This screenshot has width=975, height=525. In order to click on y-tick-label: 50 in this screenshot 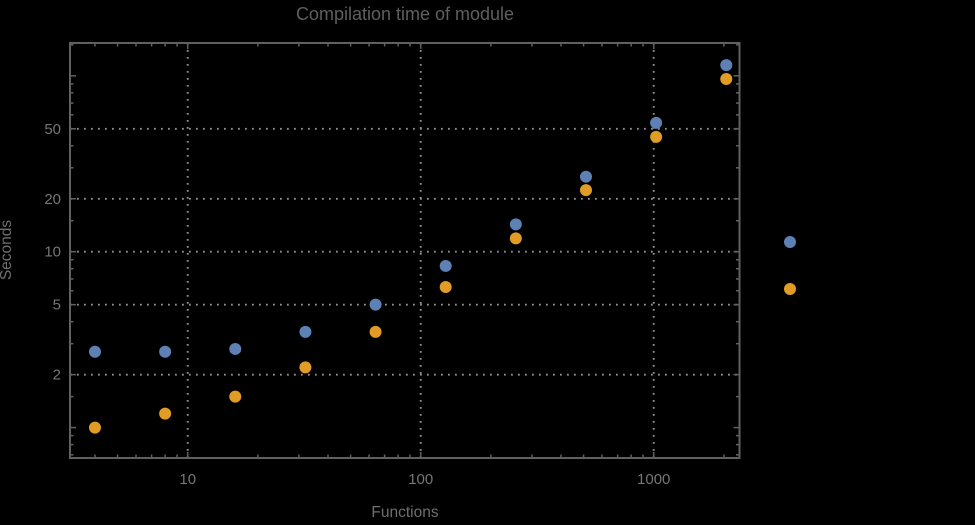, I will do `click(52, 129)`.